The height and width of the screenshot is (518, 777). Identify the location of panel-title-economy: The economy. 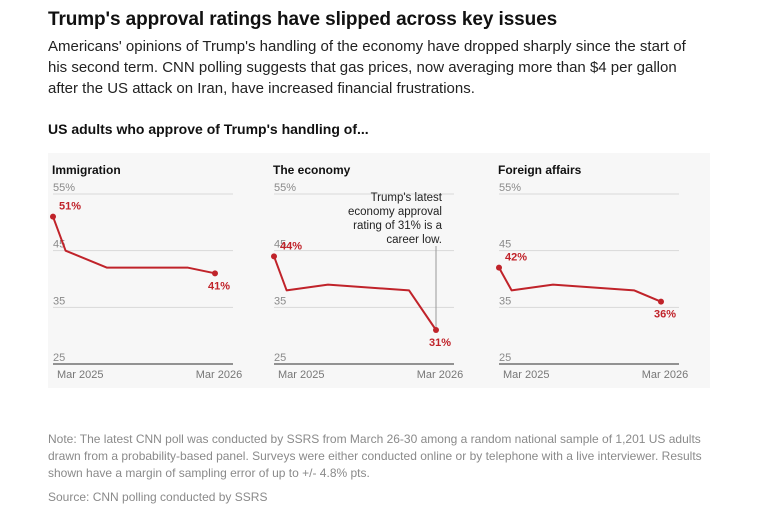
(312, 170).